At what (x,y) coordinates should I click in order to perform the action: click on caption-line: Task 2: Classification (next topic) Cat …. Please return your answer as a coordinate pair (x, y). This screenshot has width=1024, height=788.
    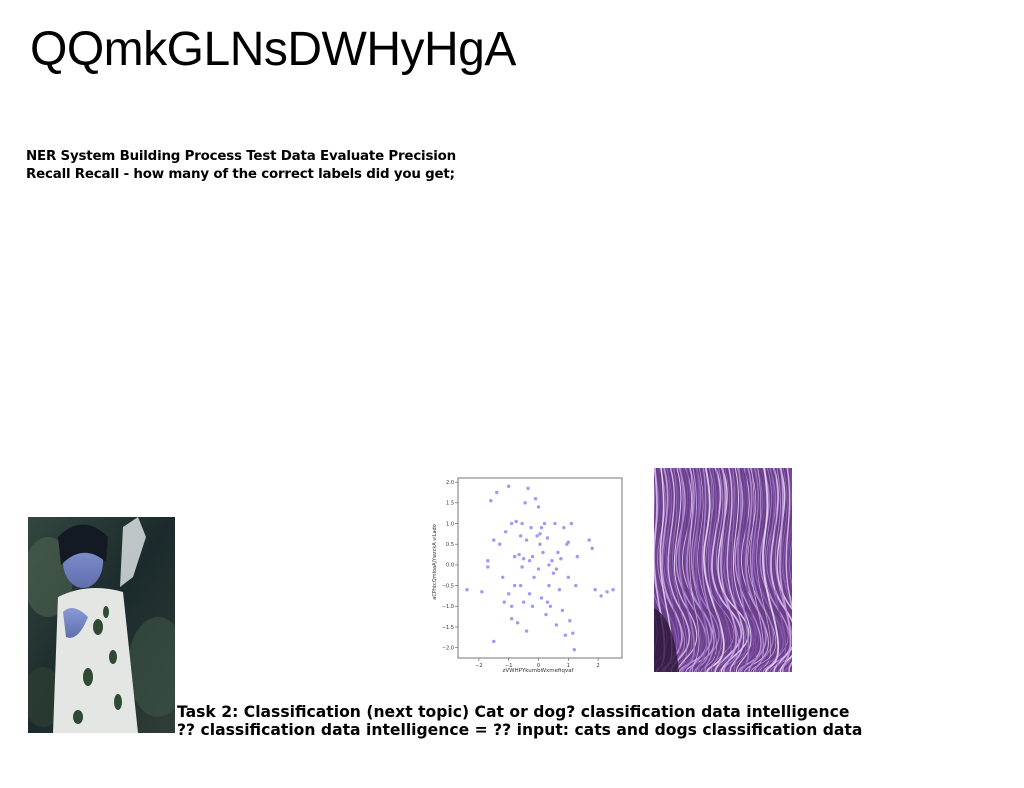
    Looking at the image, I should click on (513, 712).